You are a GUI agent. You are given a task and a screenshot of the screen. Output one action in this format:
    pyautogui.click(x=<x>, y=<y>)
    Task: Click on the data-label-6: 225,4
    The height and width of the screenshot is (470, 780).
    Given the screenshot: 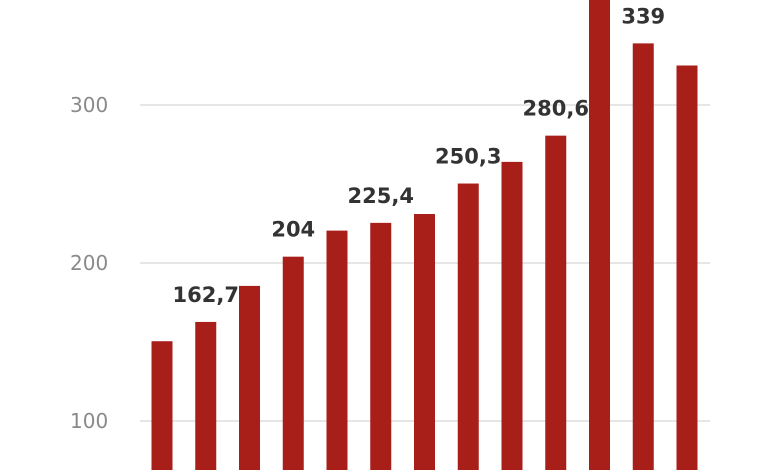 What is the action you would take?
    pyautogui.click(x=381, y=196)
    